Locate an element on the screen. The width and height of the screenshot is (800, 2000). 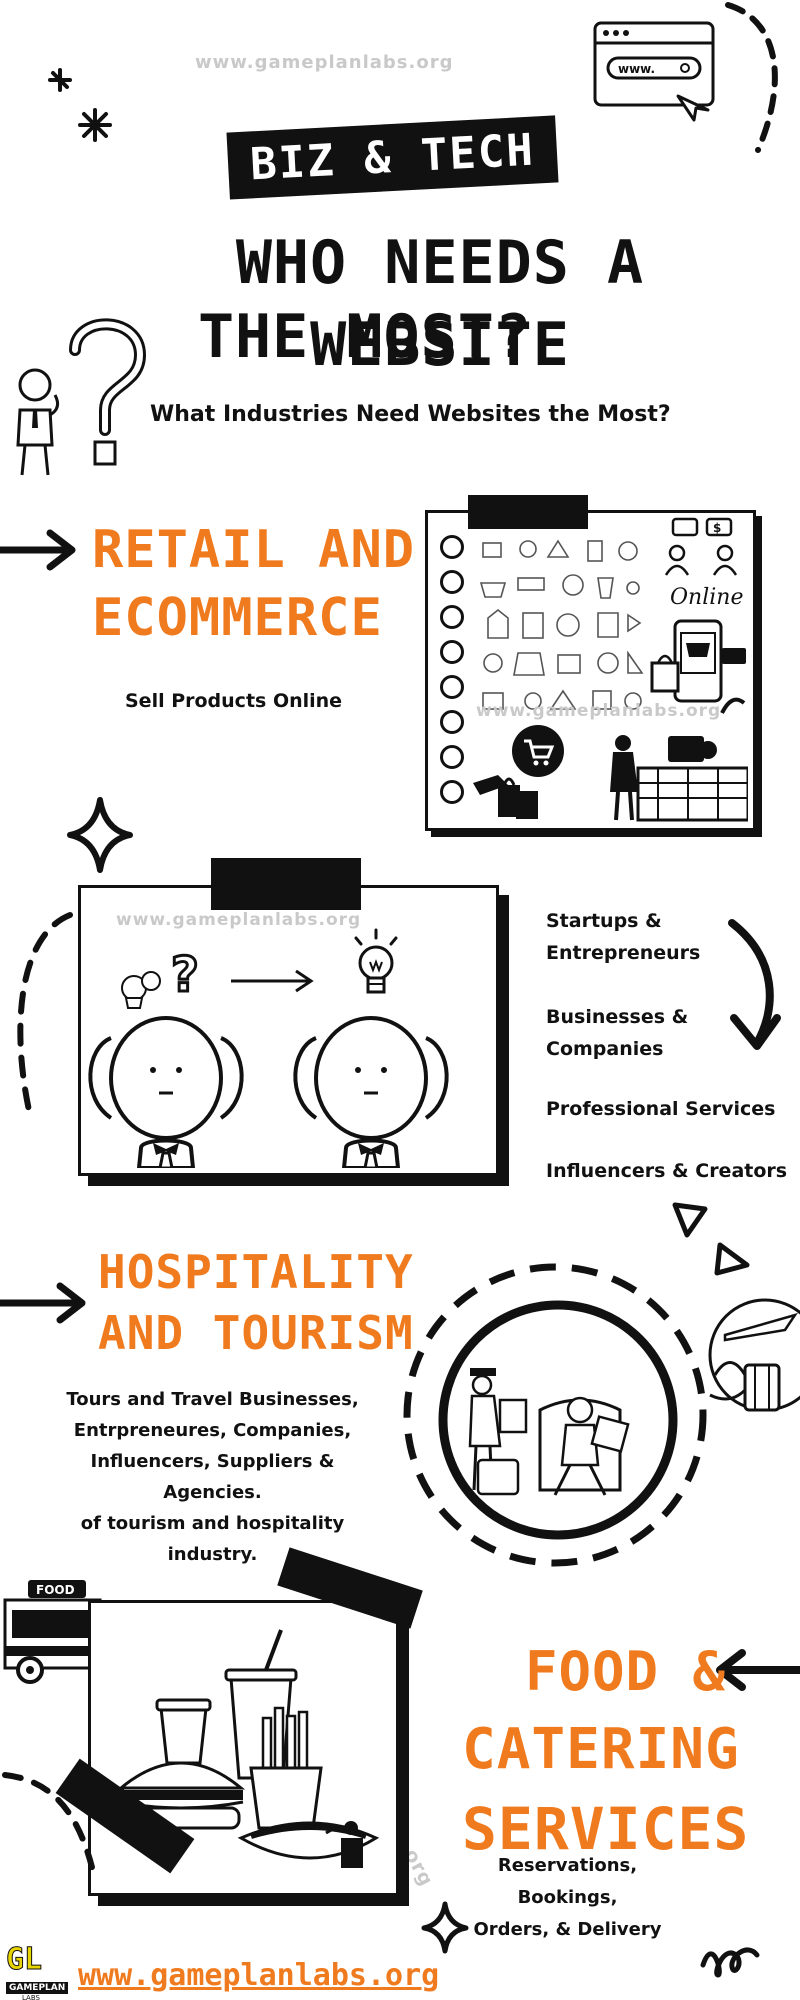
thinking-character-left is located at coordinates (166, 1092).